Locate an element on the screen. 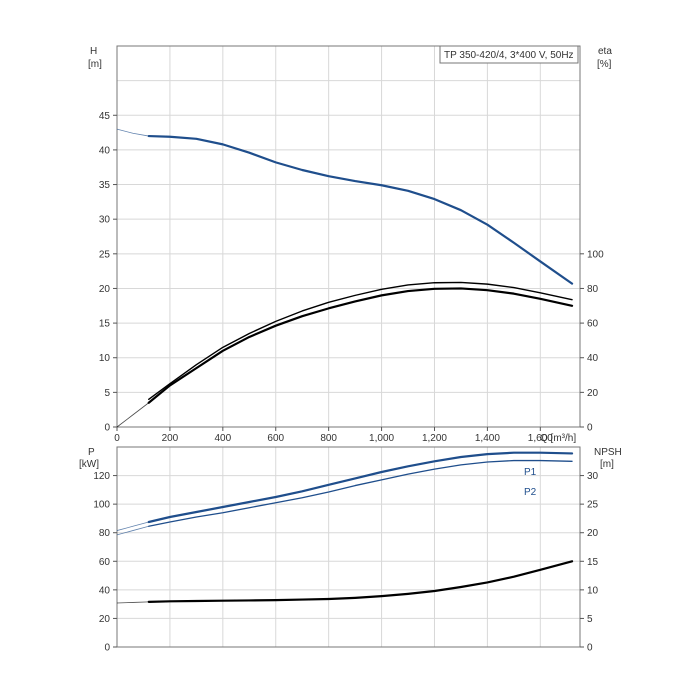  p-tick-label: 100 is located at coordinates (101, 505).